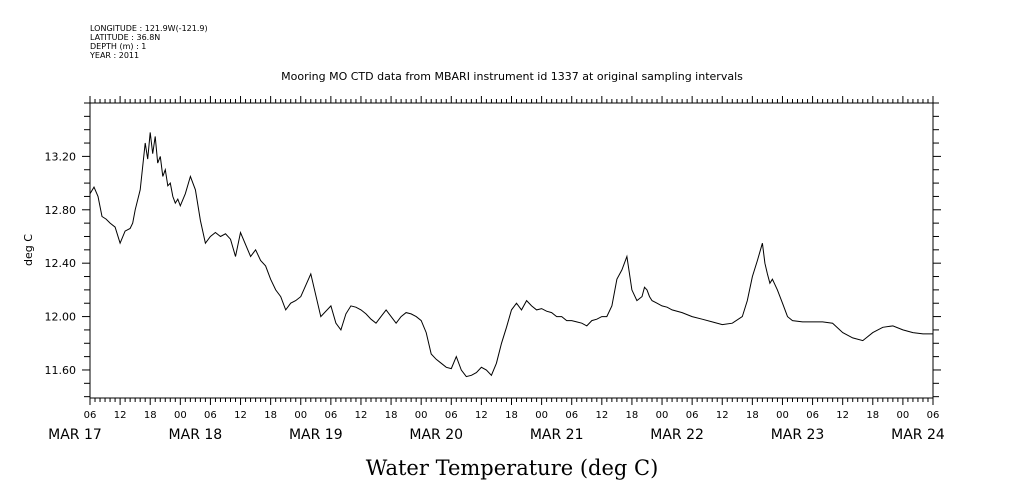 This screenshot has height=504, width=1009. I want to click on x-day-label: MAR 24, so click(918, 435).